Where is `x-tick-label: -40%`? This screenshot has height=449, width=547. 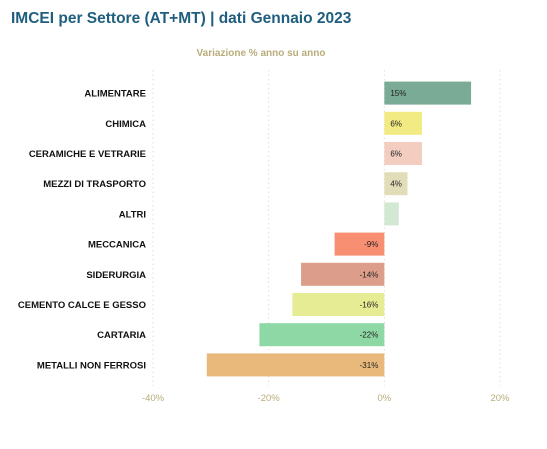 x-tick-label: -40% is located at coordinates (153, 398).